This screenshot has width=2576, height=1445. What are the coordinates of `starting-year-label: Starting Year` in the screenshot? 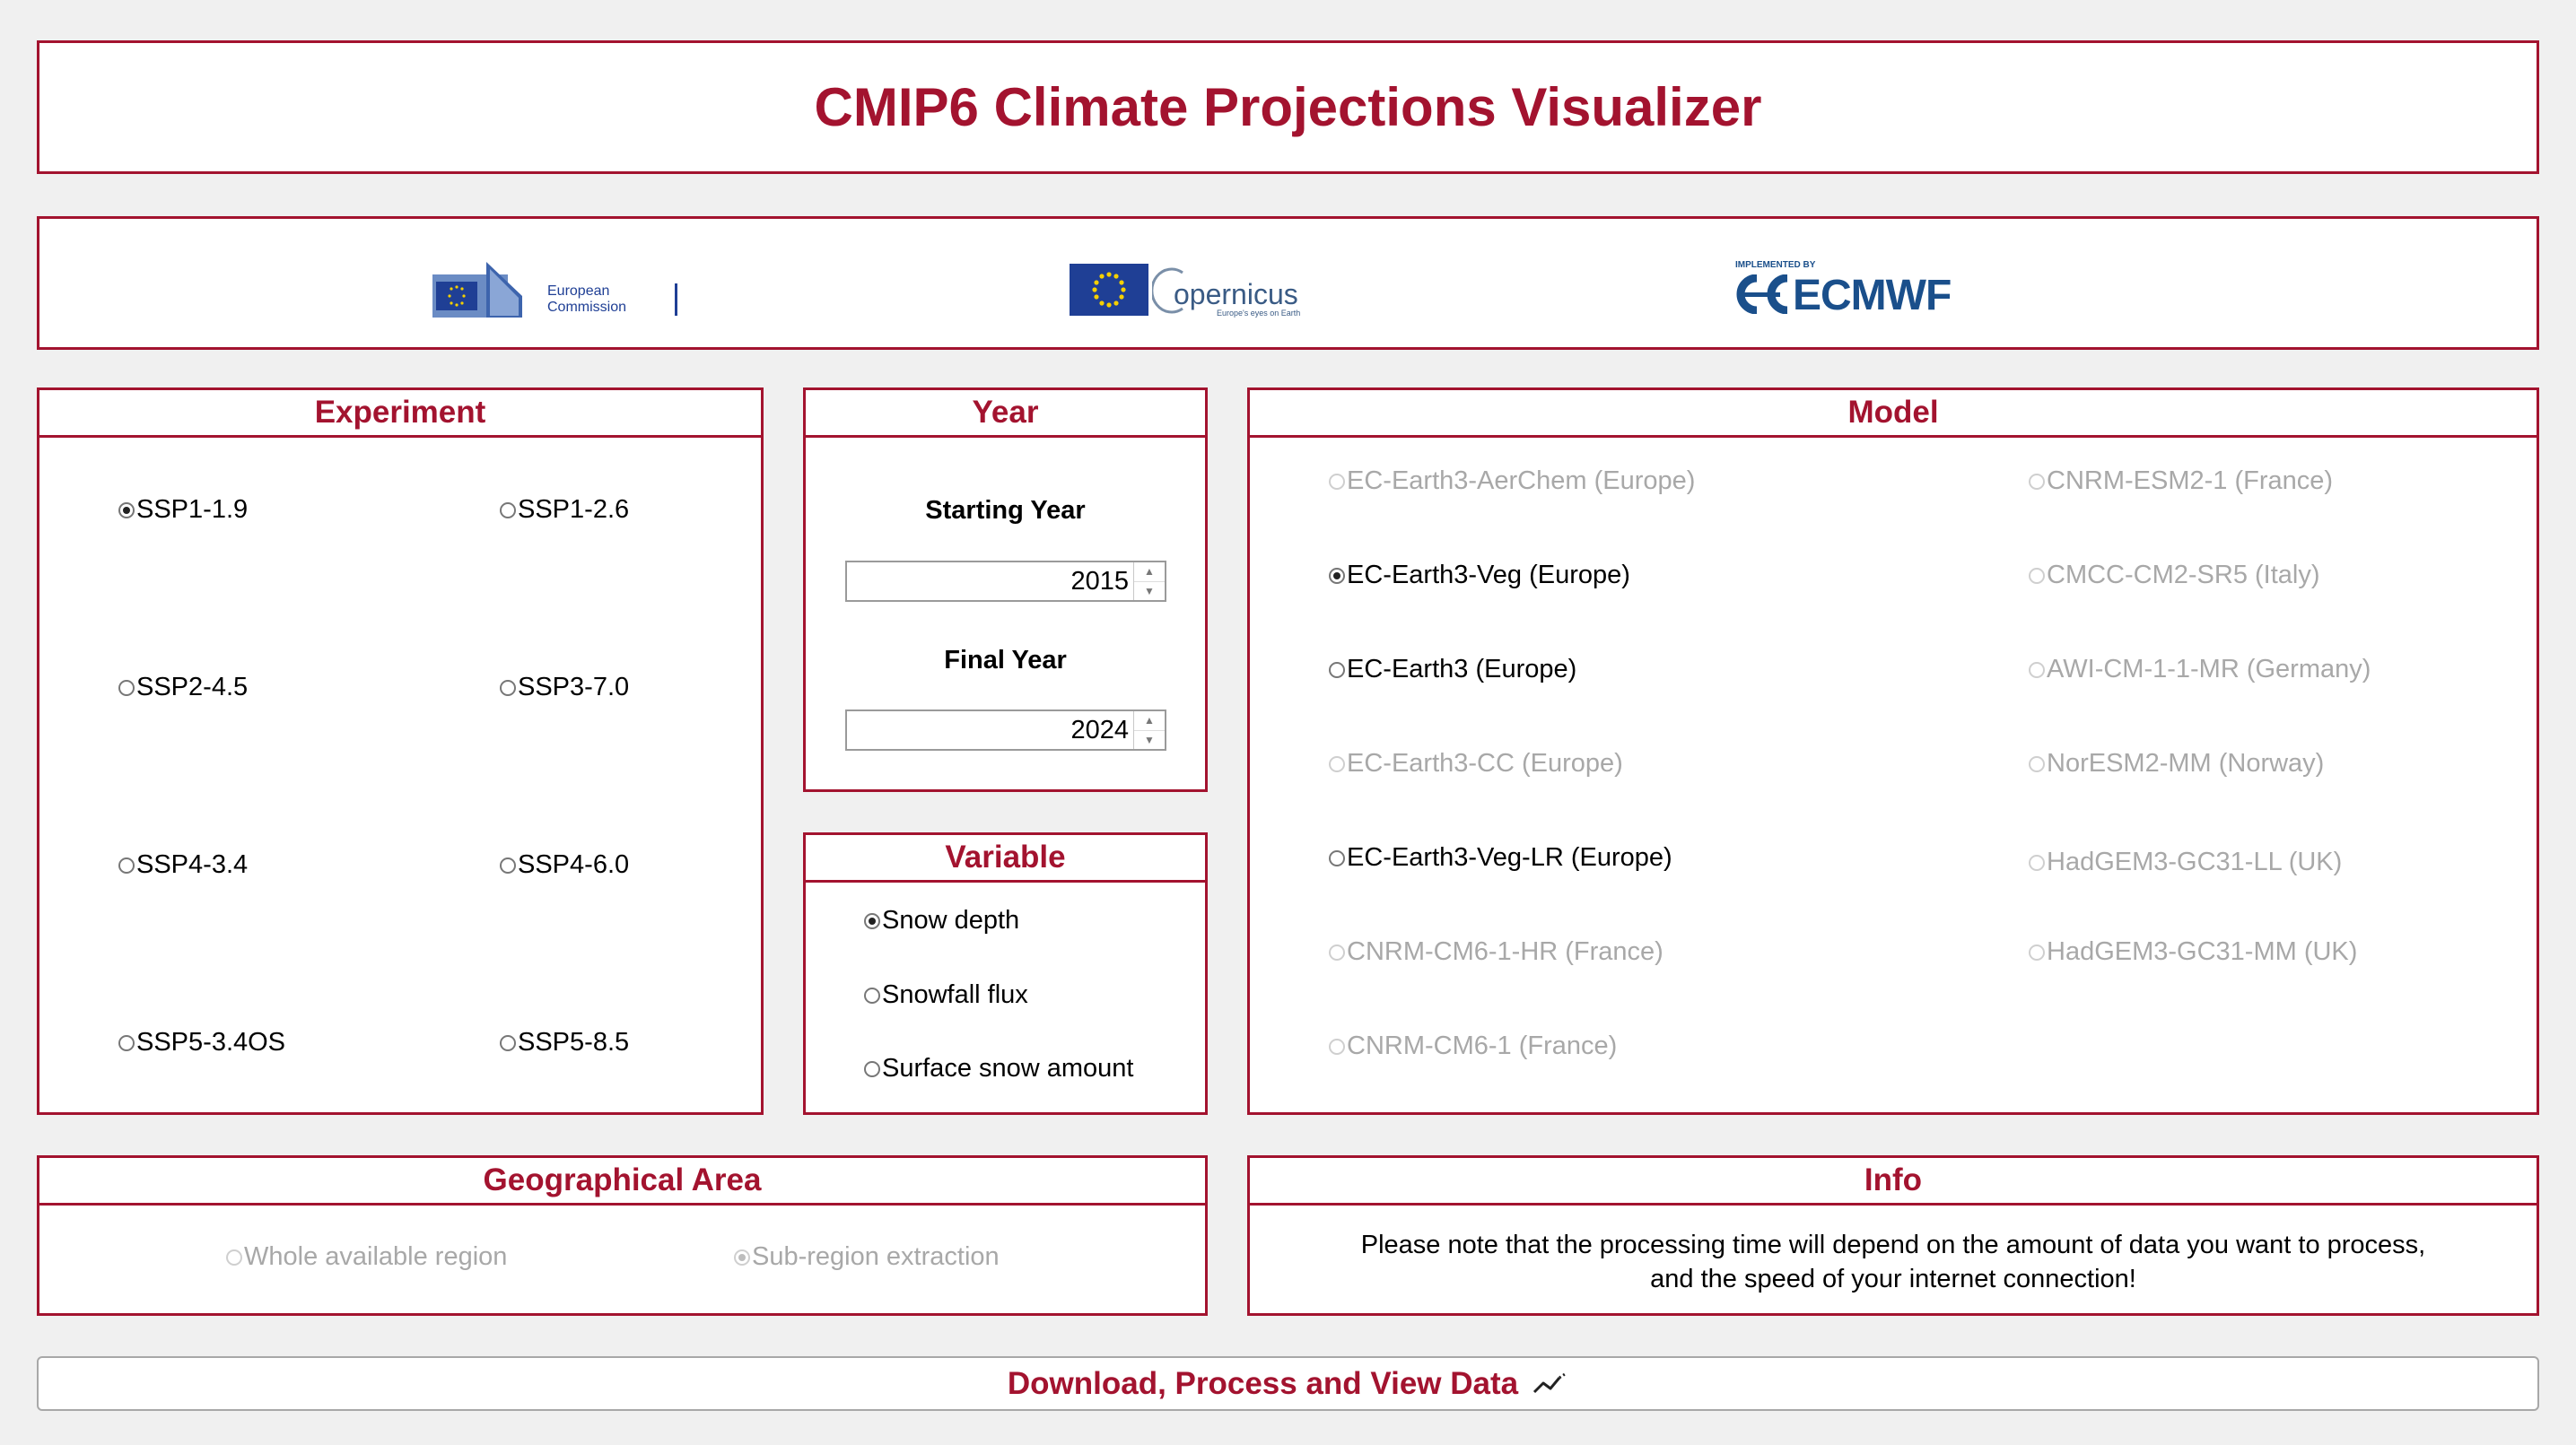 It's located at (1005, 510).